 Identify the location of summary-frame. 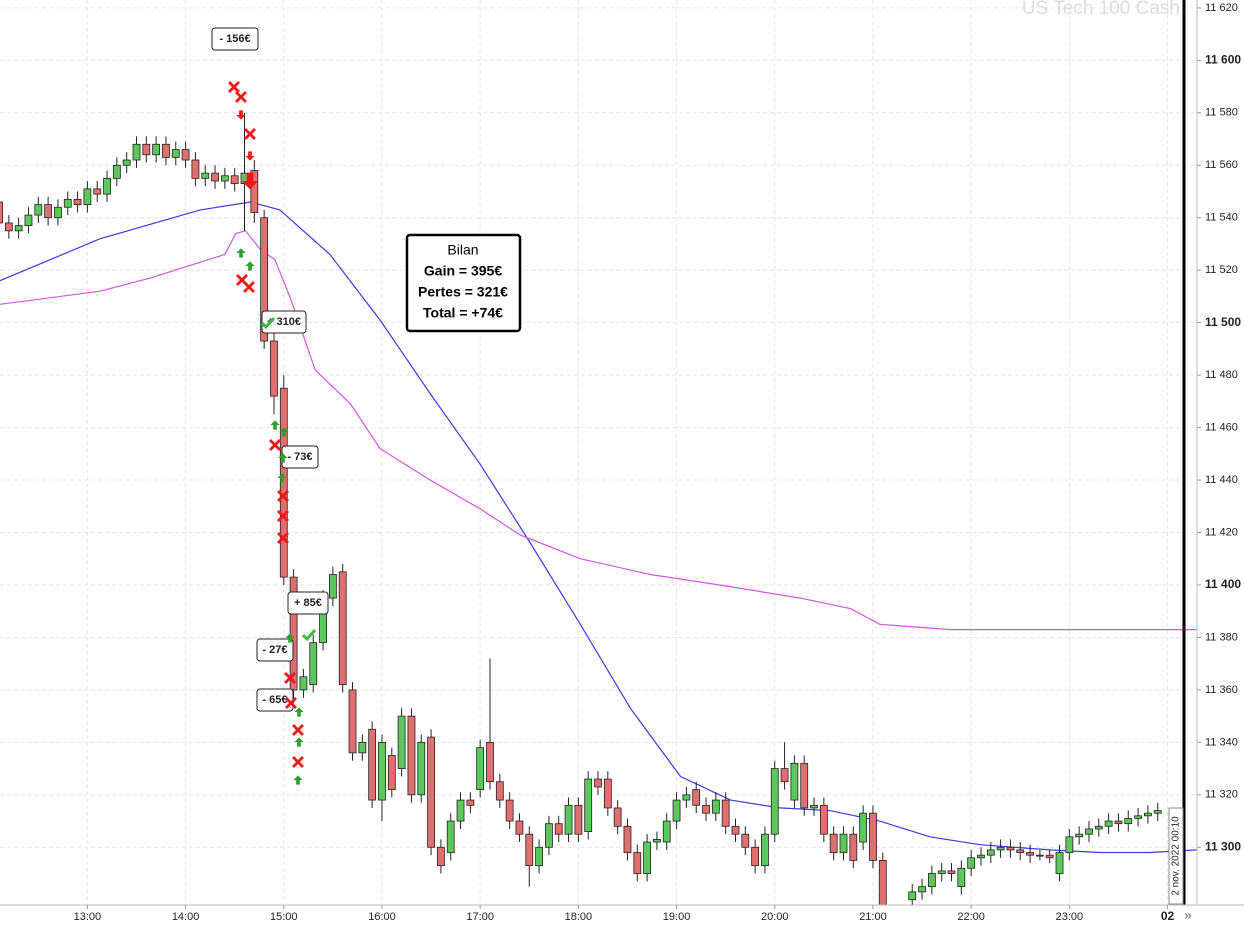
(463, 283).